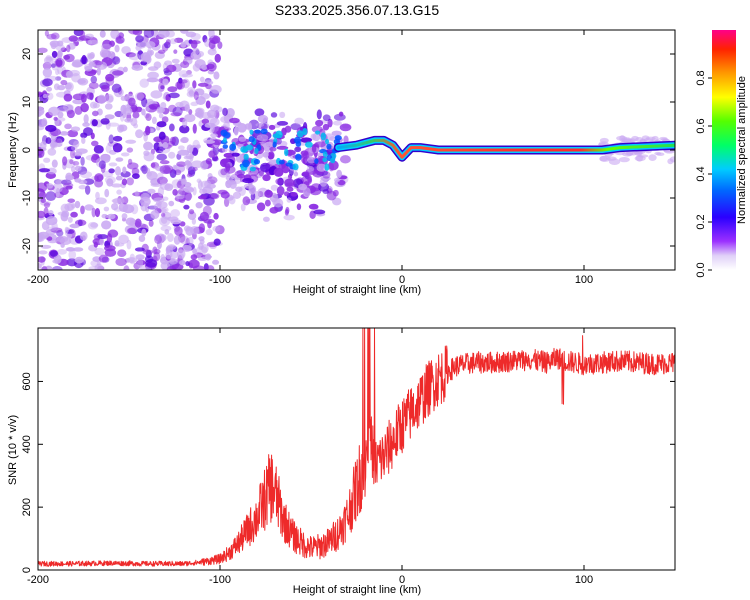 The image size is (750, 600). I want to click on colorbar-tick-label: 0.6, so click(701, 125).